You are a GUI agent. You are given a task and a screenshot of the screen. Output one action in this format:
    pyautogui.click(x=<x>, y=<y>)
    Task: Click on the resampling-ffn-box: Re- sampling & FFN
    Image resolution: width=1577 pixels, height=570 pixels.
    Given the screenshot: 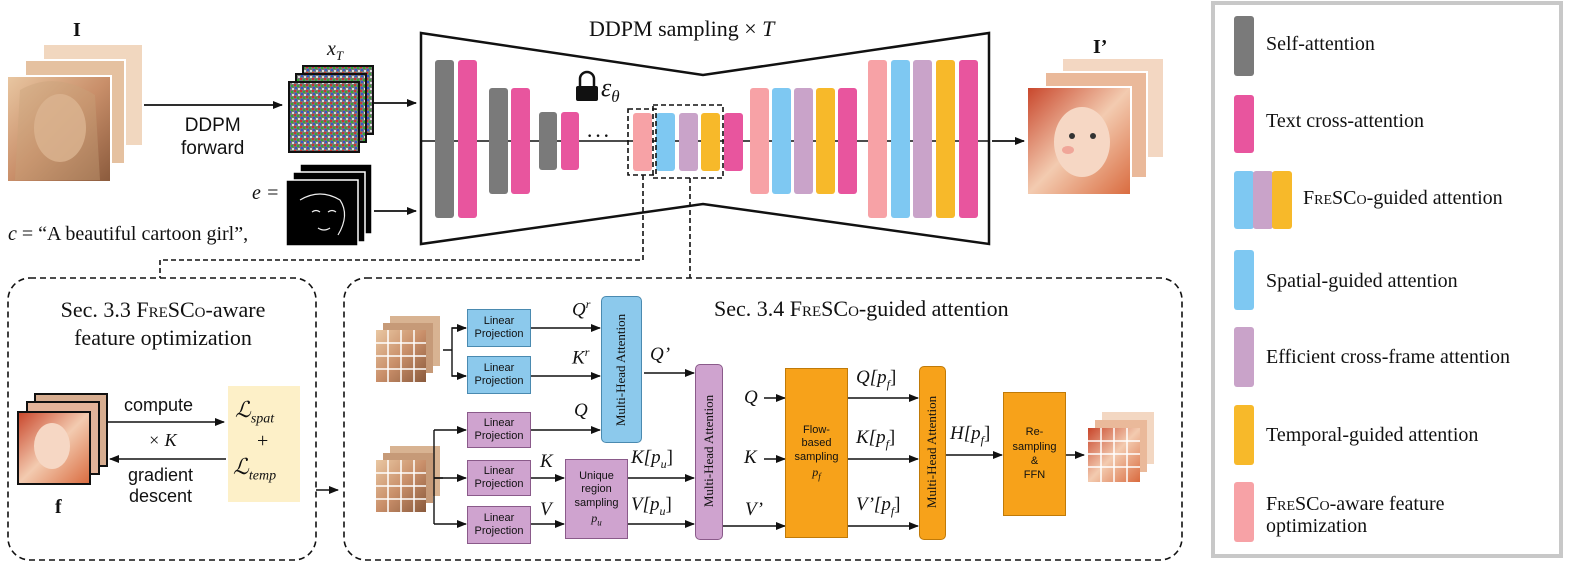 What is the action you would take?
    pyautogui.click(x=1034, y=454)
    